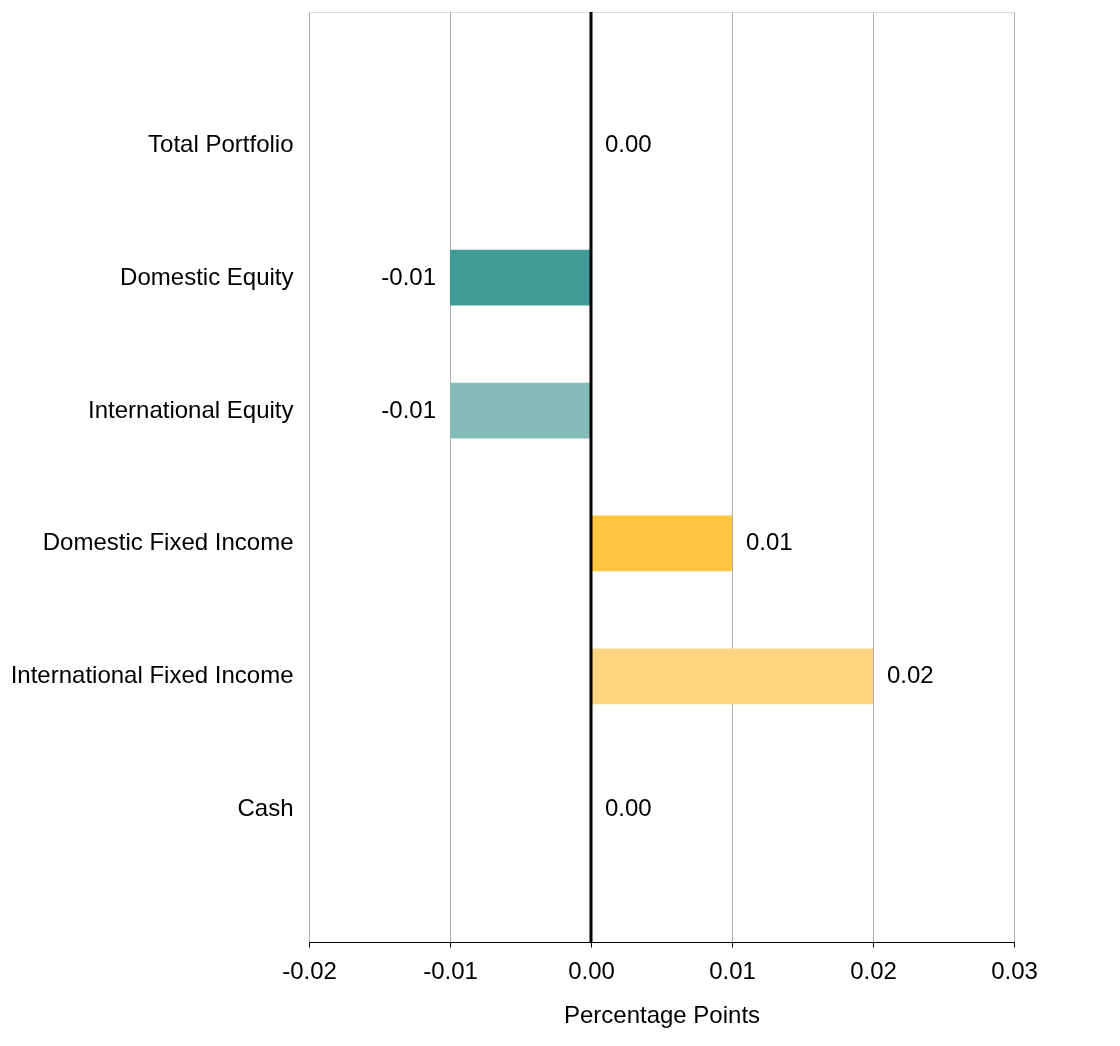 The image size is (1120, 1046). I want to click on x-tick-label: -0.01, so click(450, 970).